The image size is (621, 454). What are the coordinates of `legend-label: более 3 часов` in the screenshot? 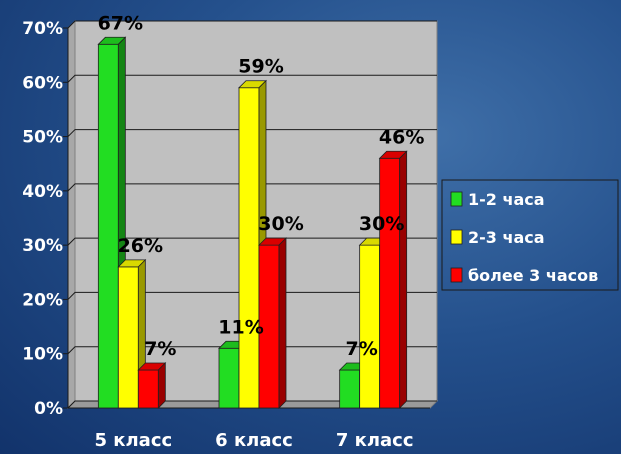 It's located at (533, 275).